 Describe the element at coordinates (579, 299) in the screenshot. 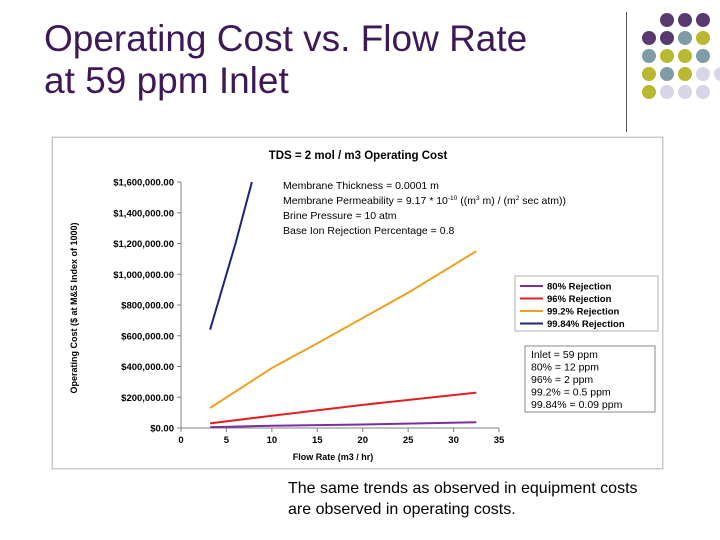

I see `legend-entry: 96% Rejection` at that location.